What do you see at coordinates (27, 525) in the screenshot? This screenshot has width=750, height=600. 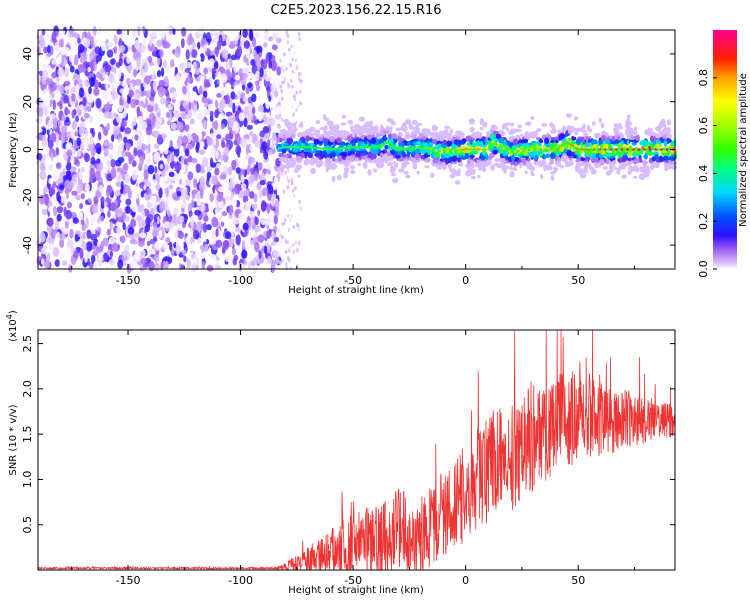 I see `snr-y-tick-label: 0.5` at bounding box center [27, 525].